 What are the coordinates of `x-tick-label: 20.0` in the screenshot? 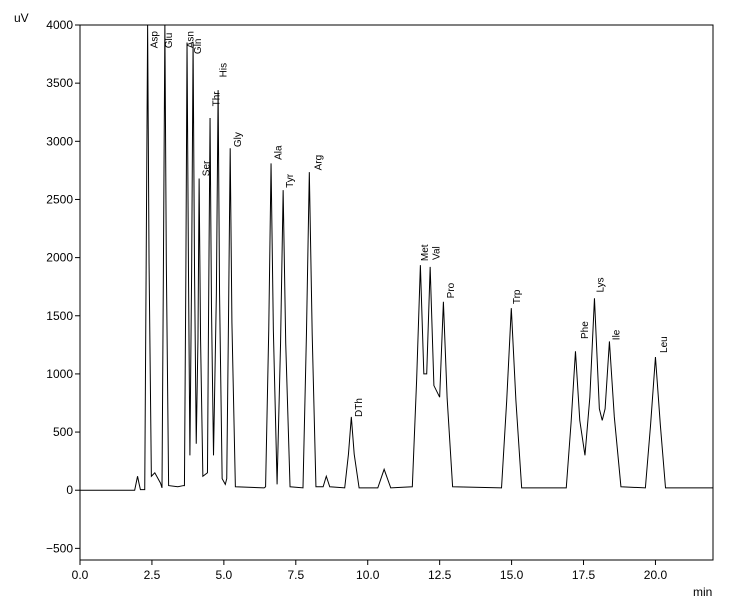 It's located at (656, 575).